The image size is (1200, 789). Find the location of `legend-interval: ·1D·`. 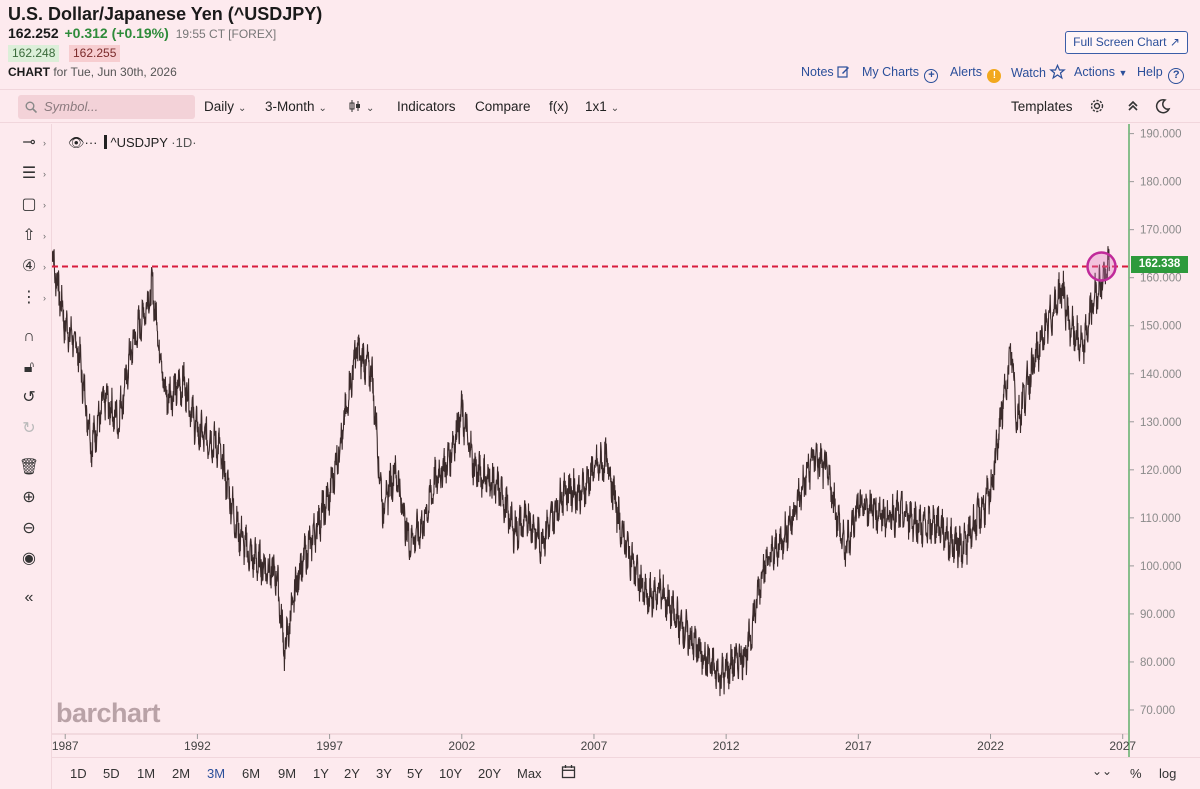

legend-interval: ·1D· is located at coordinates (184, 142).